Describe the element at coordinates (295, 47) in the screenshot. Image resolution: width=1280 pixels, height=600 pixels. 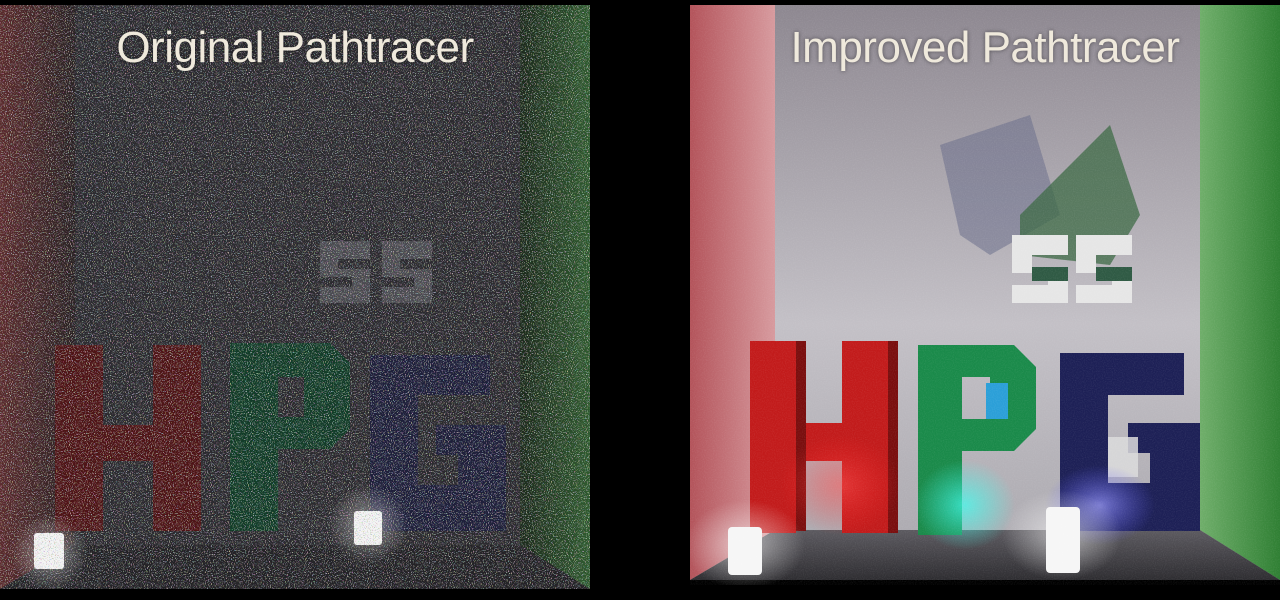
I see `caption-original: Original Pathtracer` at that location.